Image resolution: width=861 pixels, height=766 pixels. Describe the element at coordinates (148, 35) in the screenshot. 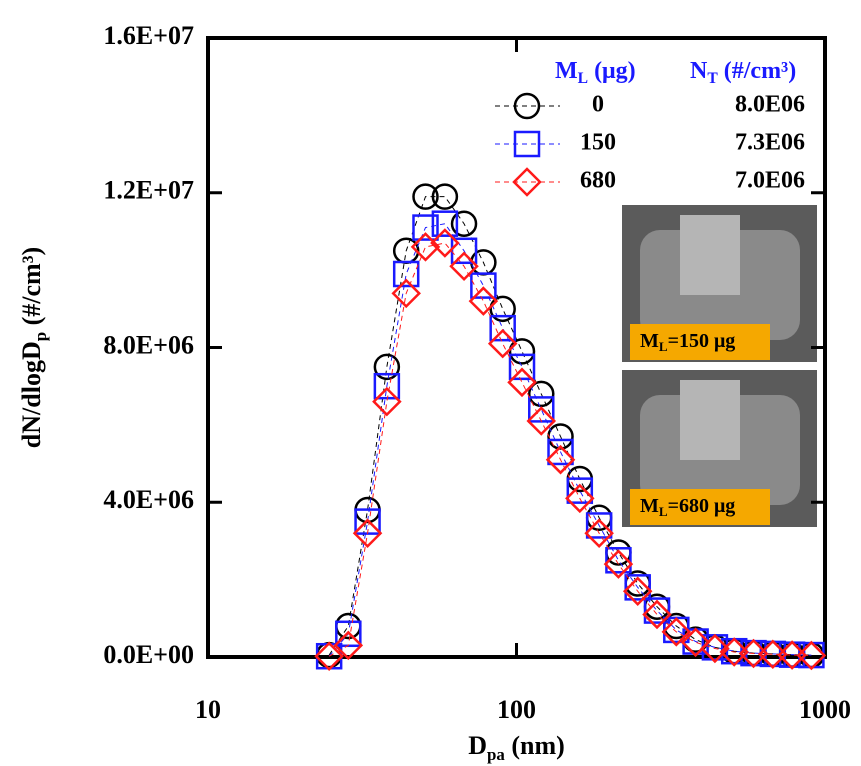

I see `y-tick-label: 1.6E+07` at that location.